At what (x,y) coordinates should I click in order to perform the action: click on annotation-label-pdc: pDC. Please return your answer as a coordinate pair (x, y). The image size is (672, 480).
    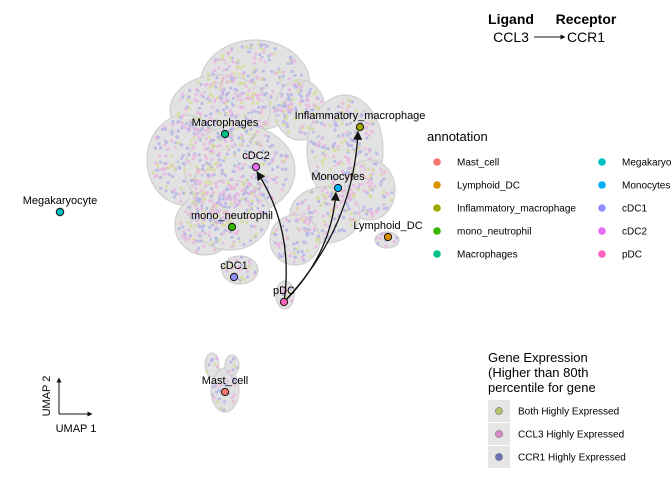
    Looking at the image, I should click on (632, 255).